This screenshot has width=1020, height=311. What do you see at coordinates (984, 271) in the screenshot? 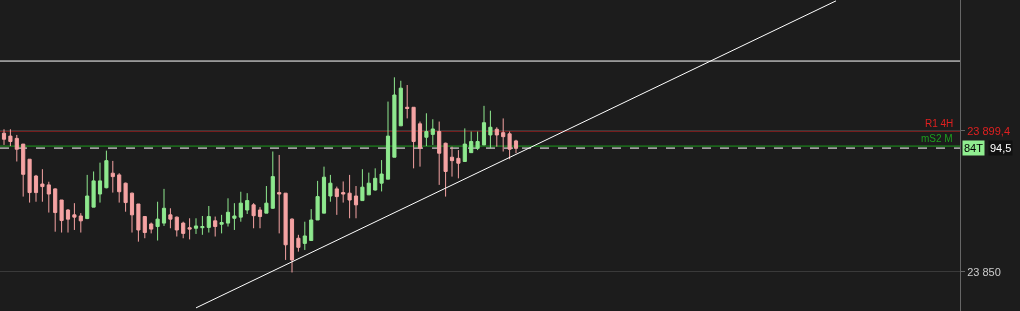
I see `y-tick-label: 23 850` at bounding box center [984, 271].